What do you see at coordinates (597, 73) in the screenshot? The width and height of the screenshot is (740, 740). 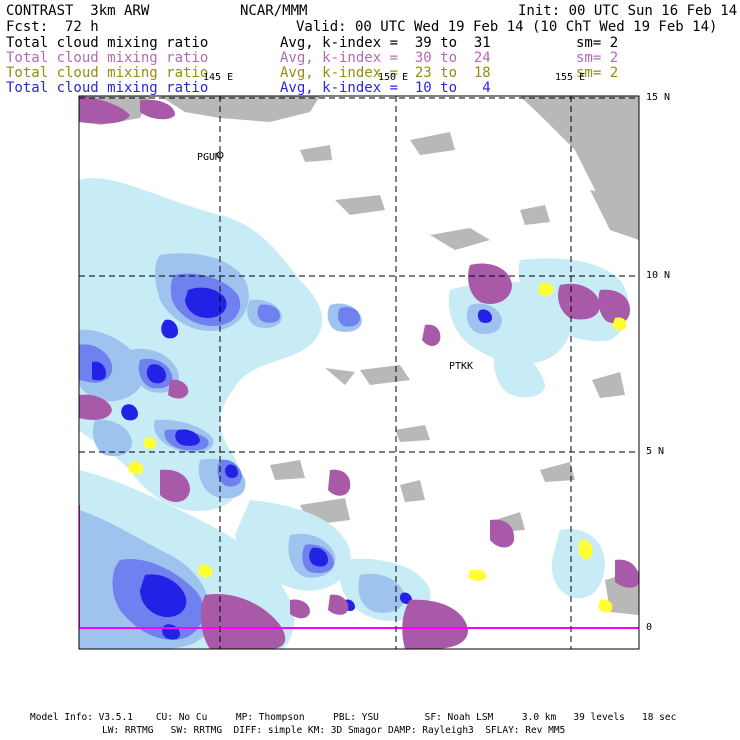 I see `field-sm-3: sm= 2` at bounding box center [597, 73].